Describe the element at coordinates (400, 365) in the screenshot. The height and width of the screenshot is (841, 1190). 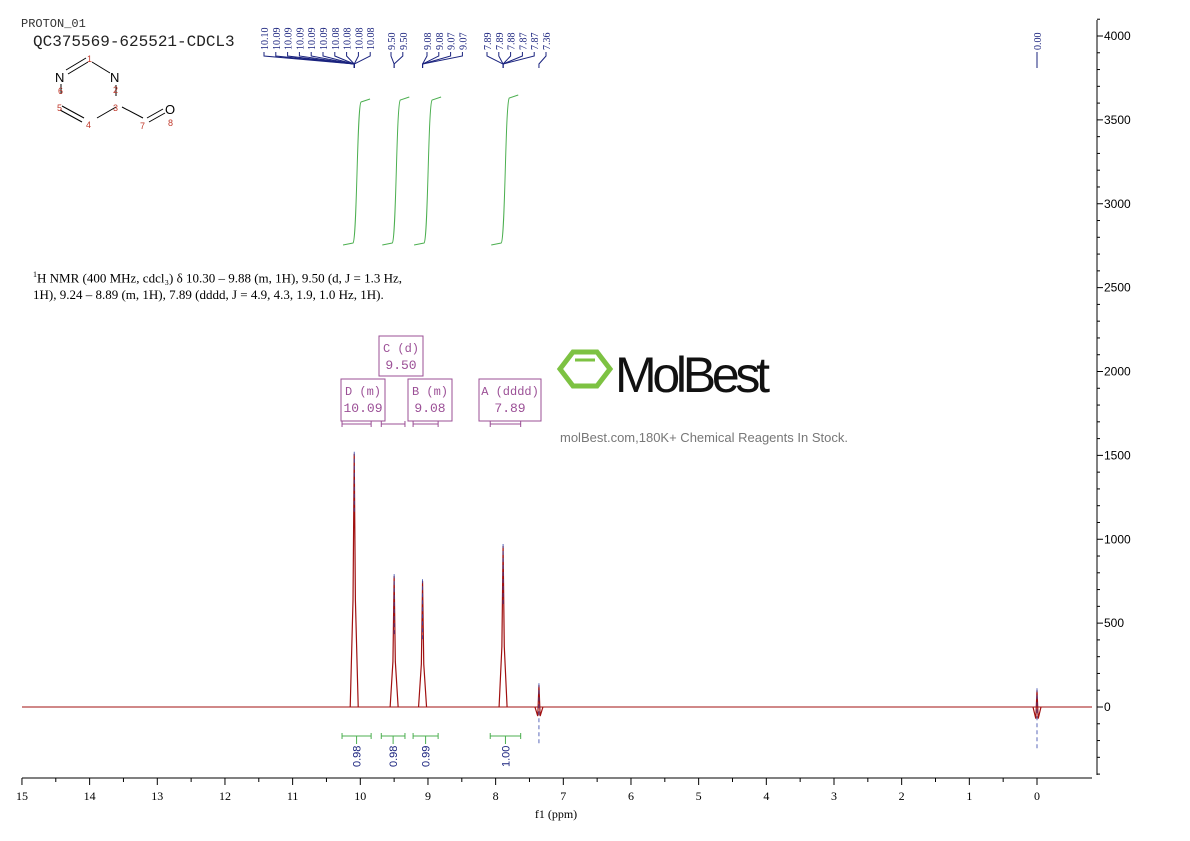
I see `multiplet-shift: 9.50` at that location.